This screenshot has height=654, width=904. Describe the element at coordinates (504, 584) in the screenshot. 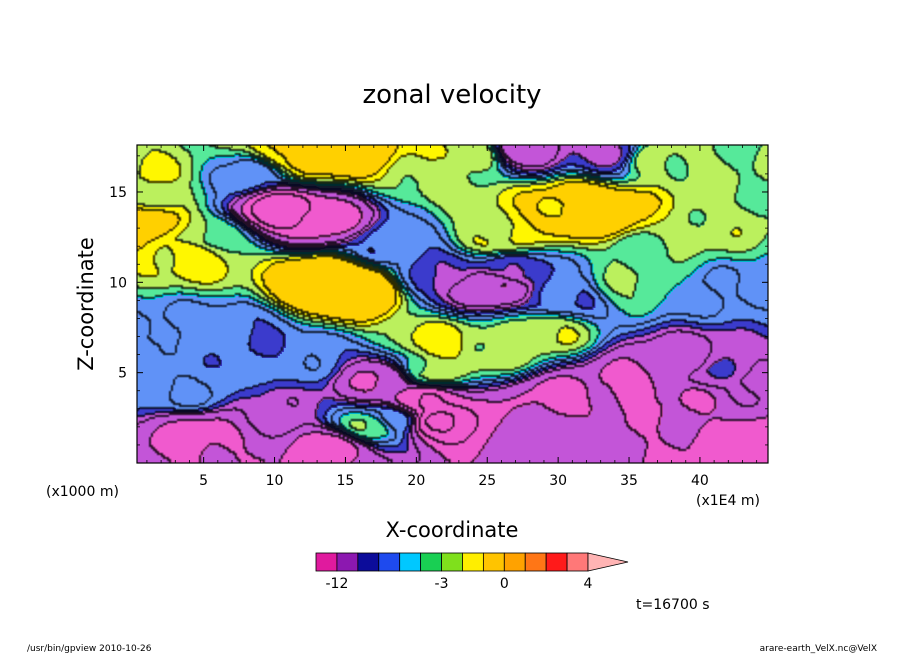

I see `colorbar-label: 0` at that location.